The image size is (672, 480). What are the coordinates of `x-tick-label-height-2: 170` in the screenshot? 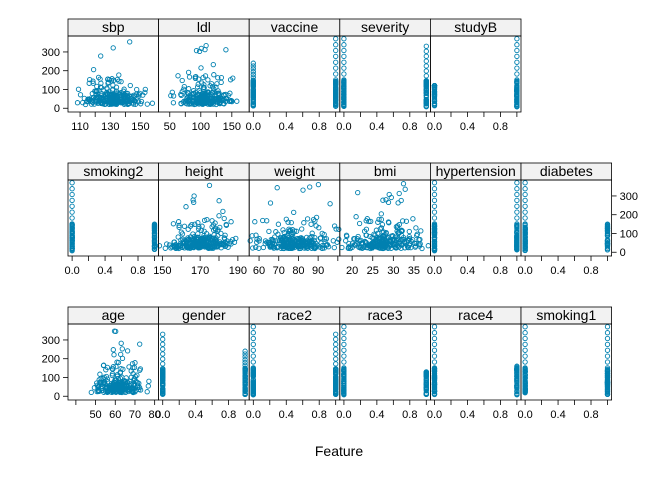 It's located at (200, 271).